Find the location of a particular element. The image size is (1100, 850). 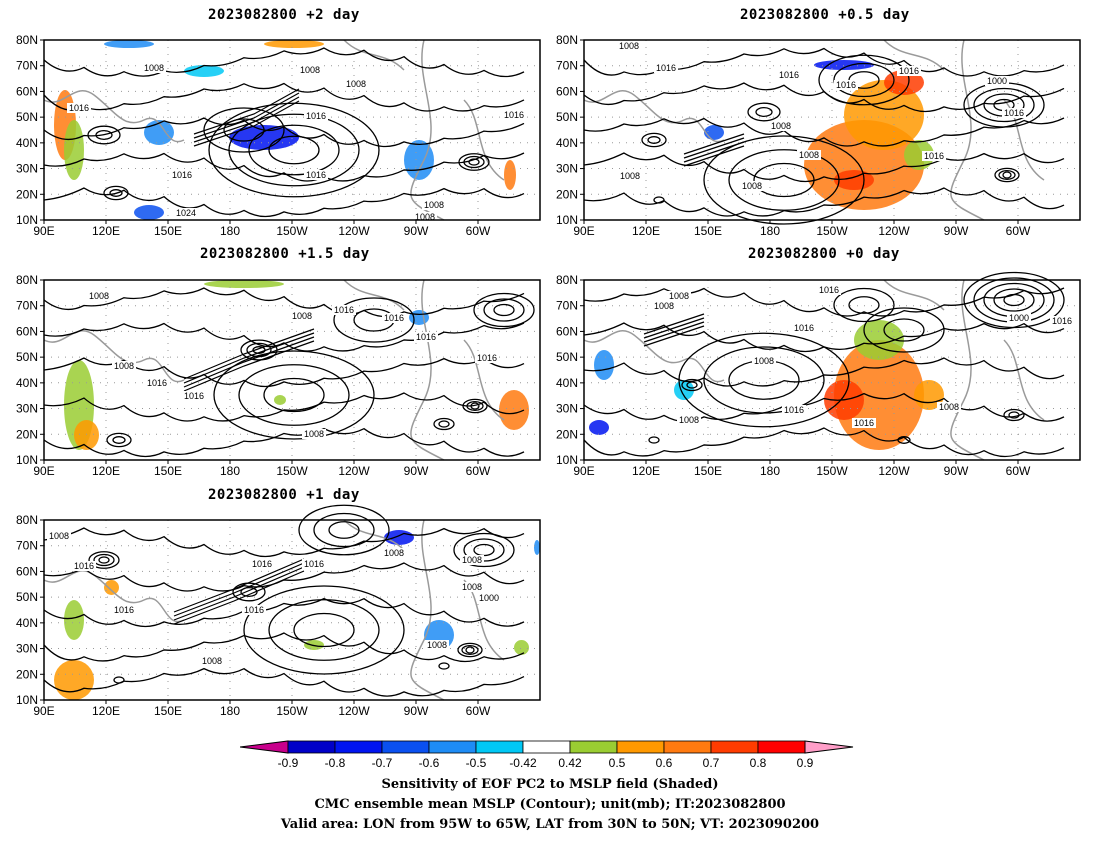

contour-label: 1000 is located at coordinates (997, 81).